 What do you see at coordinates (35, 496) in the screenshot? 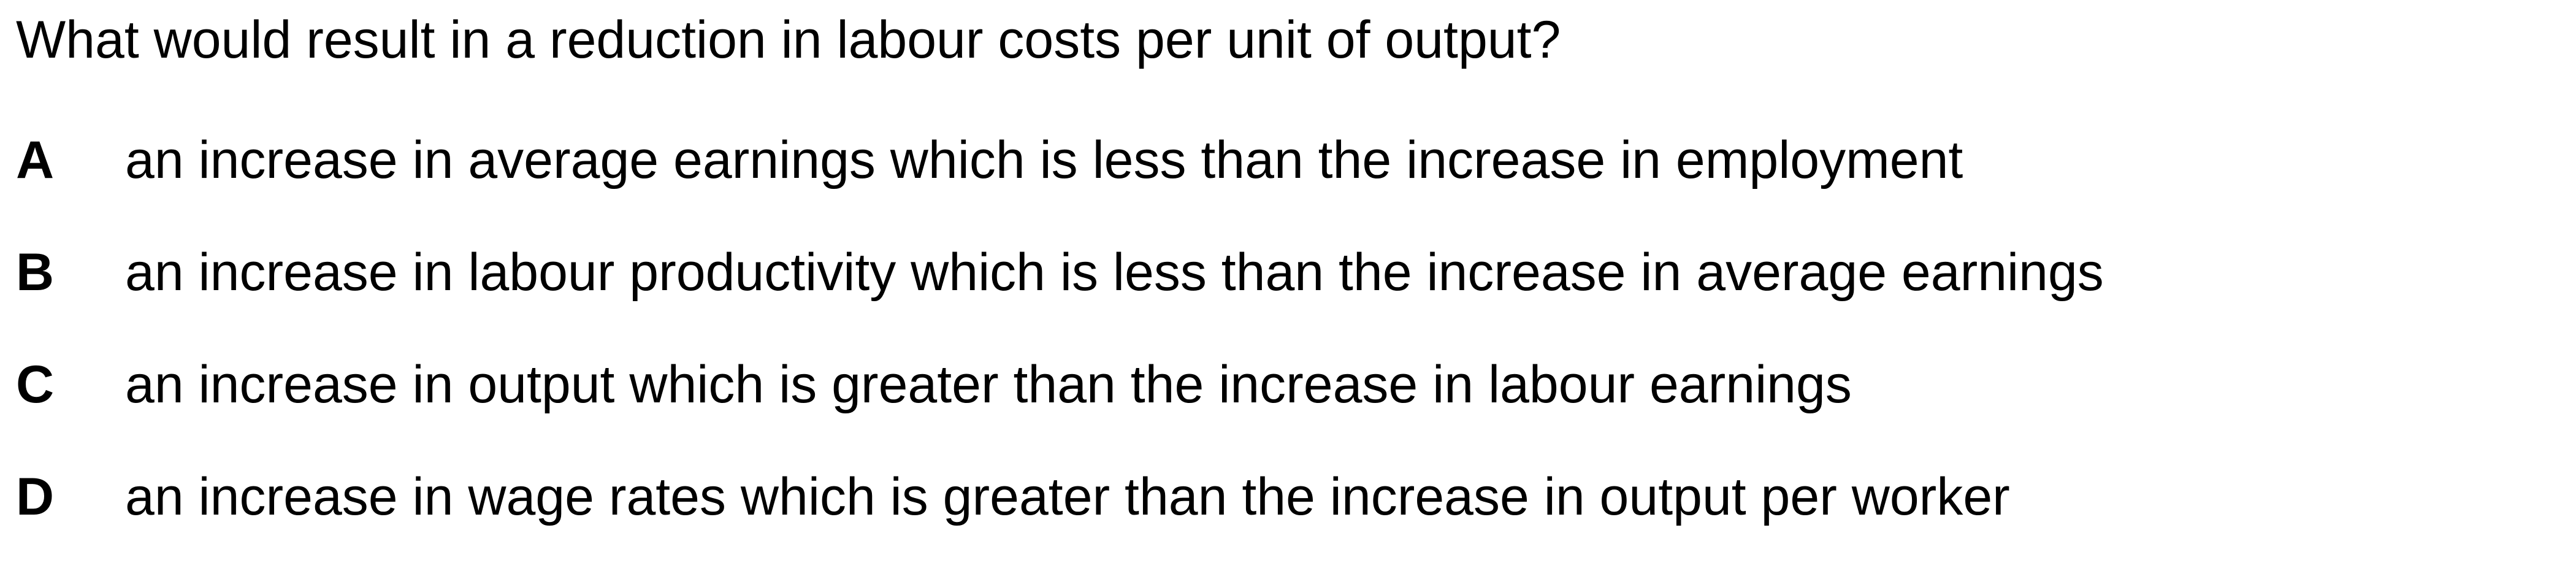
I see `option-d-letter: D` at bounding box center [35, 496].